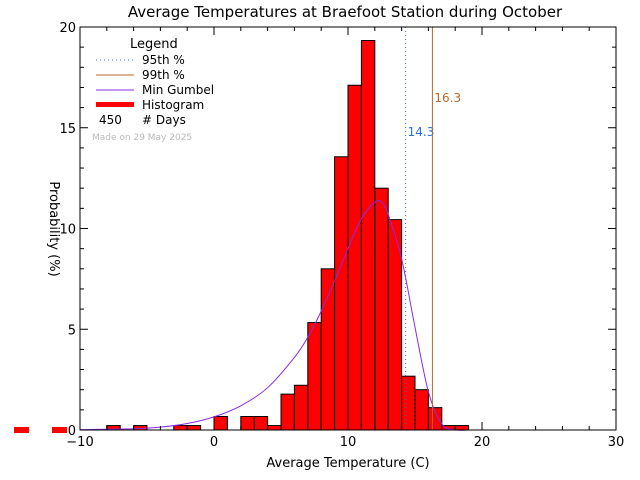 The height and width of the screenshot is (480, 640). I want to click on y-tick-label: 20, so click(67, 28).